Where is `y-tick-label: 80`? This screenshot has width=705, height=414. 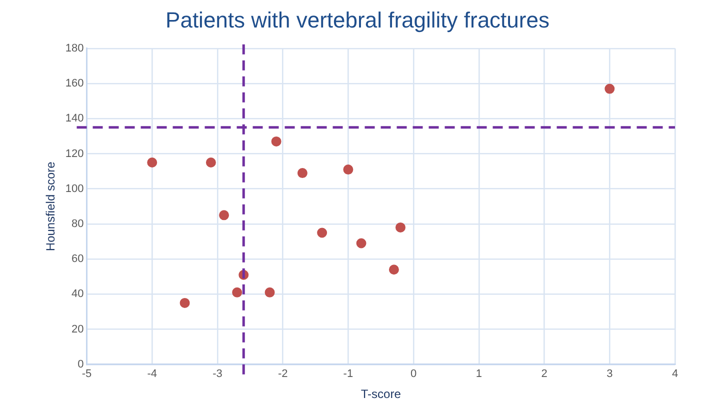 y-tick-label: 80 is located at coordinates (78, 224).